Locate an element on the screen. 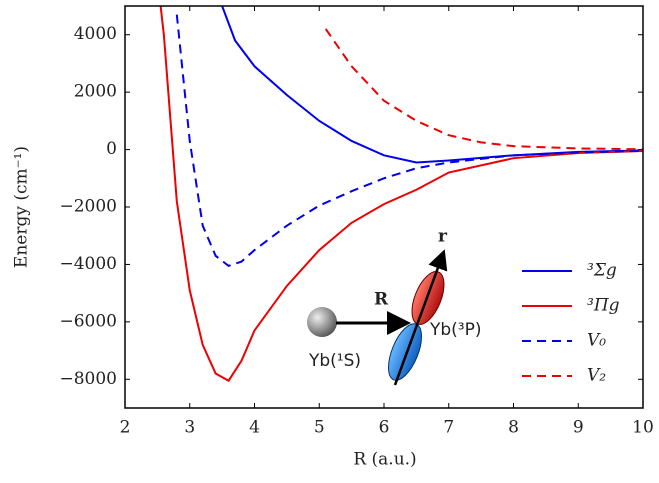 Image resolution: width=659 pixels, height=483 pixels. x-tick-label: 10 is located at coordinates (643, 428).